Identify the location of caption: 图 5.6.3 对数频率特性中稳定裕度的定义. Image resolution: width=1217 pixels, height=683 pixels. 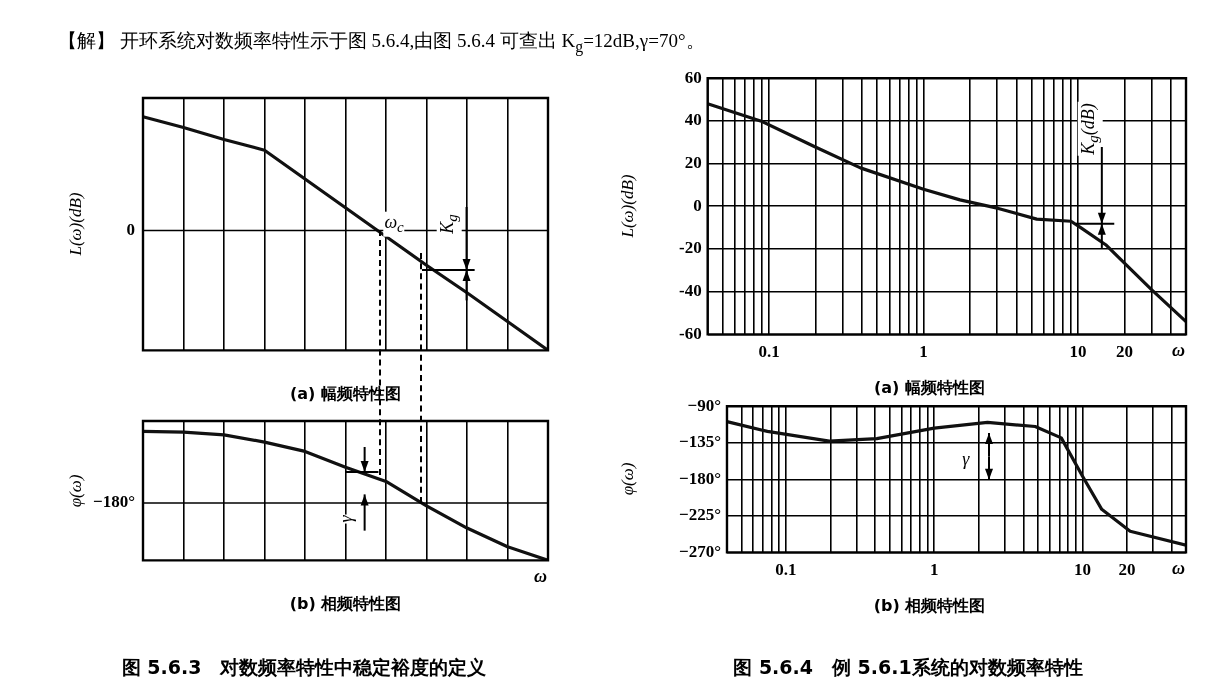
(304, 667).